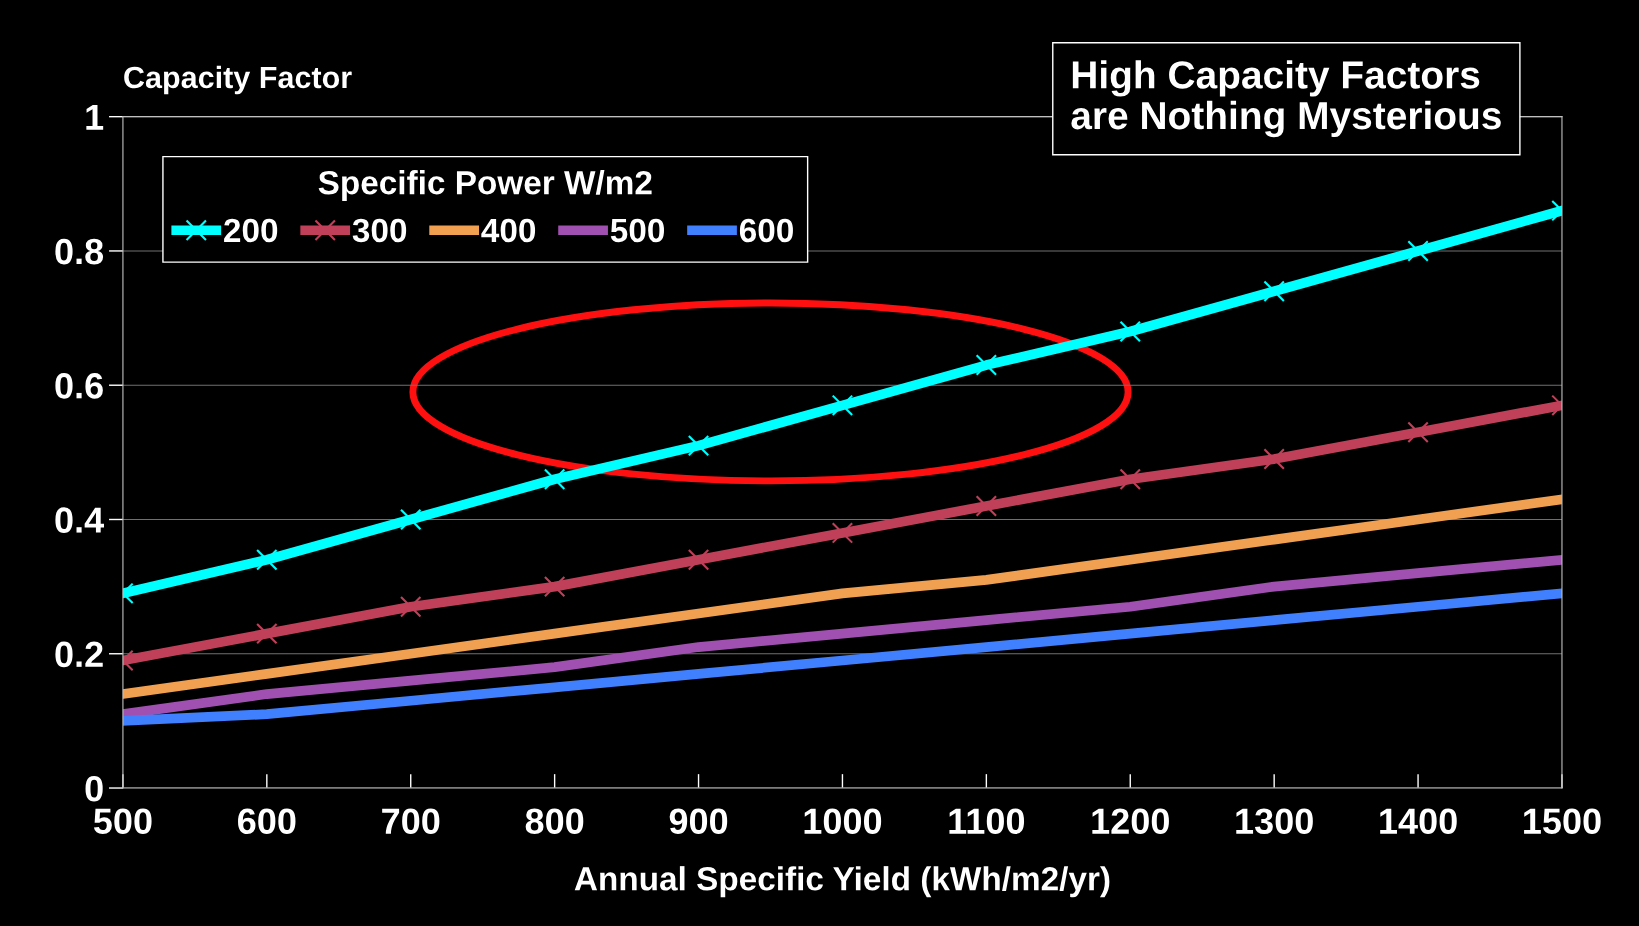  What do you see at coordinates (843, 821) in the screenshot?
I see `x-tick-label: 1000` at bounding box center [843, 821].